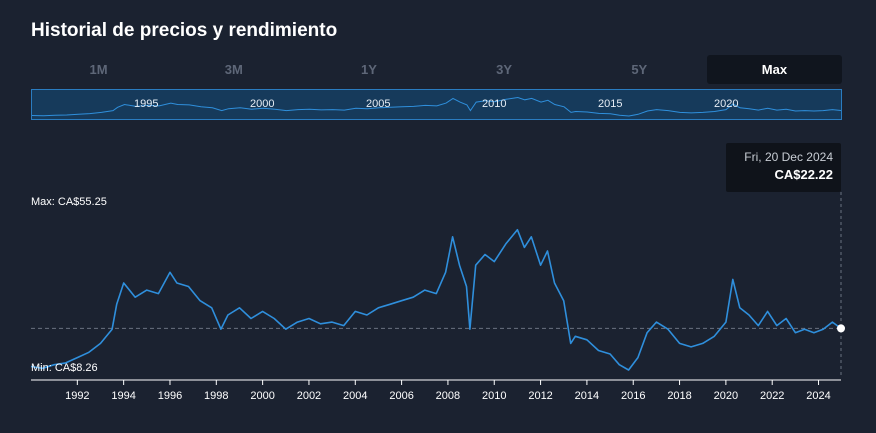 This screenshot has height=433, width=876. I want to click on x-tick-label: 2010, so click(494, 396).